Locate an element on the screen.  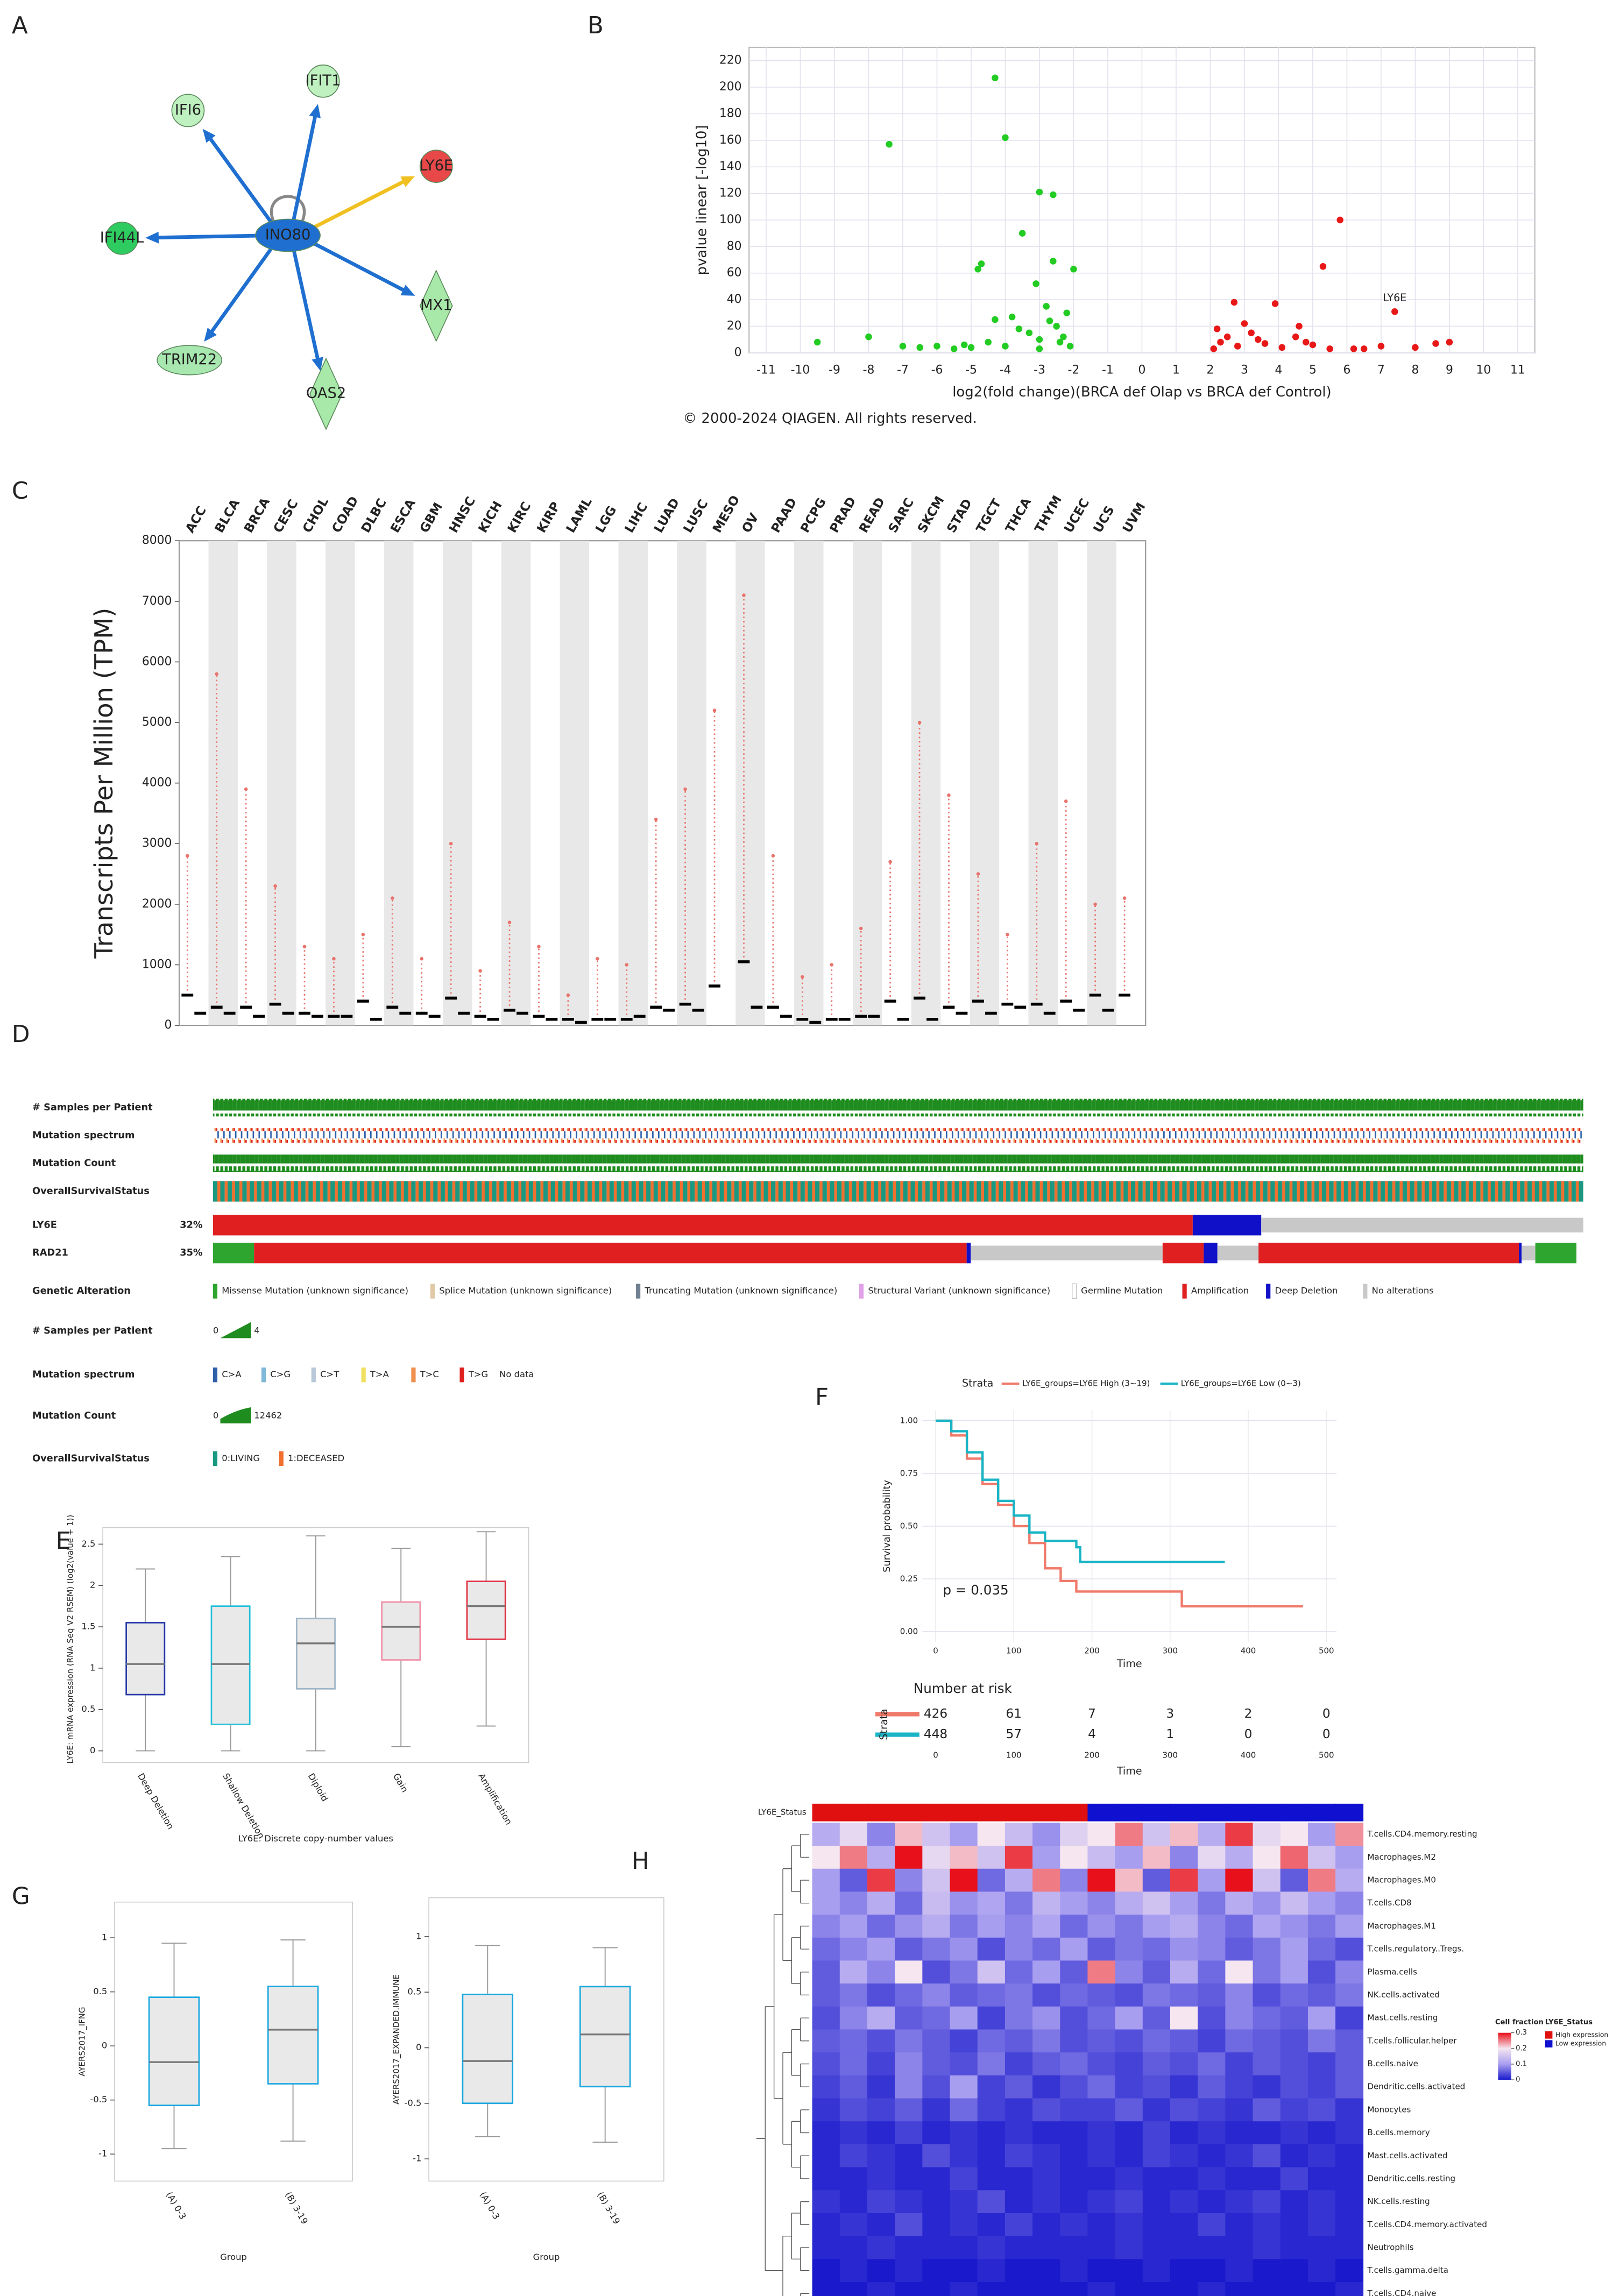
track-label: # Samples per Patient is located at coordinates (93, 1107).